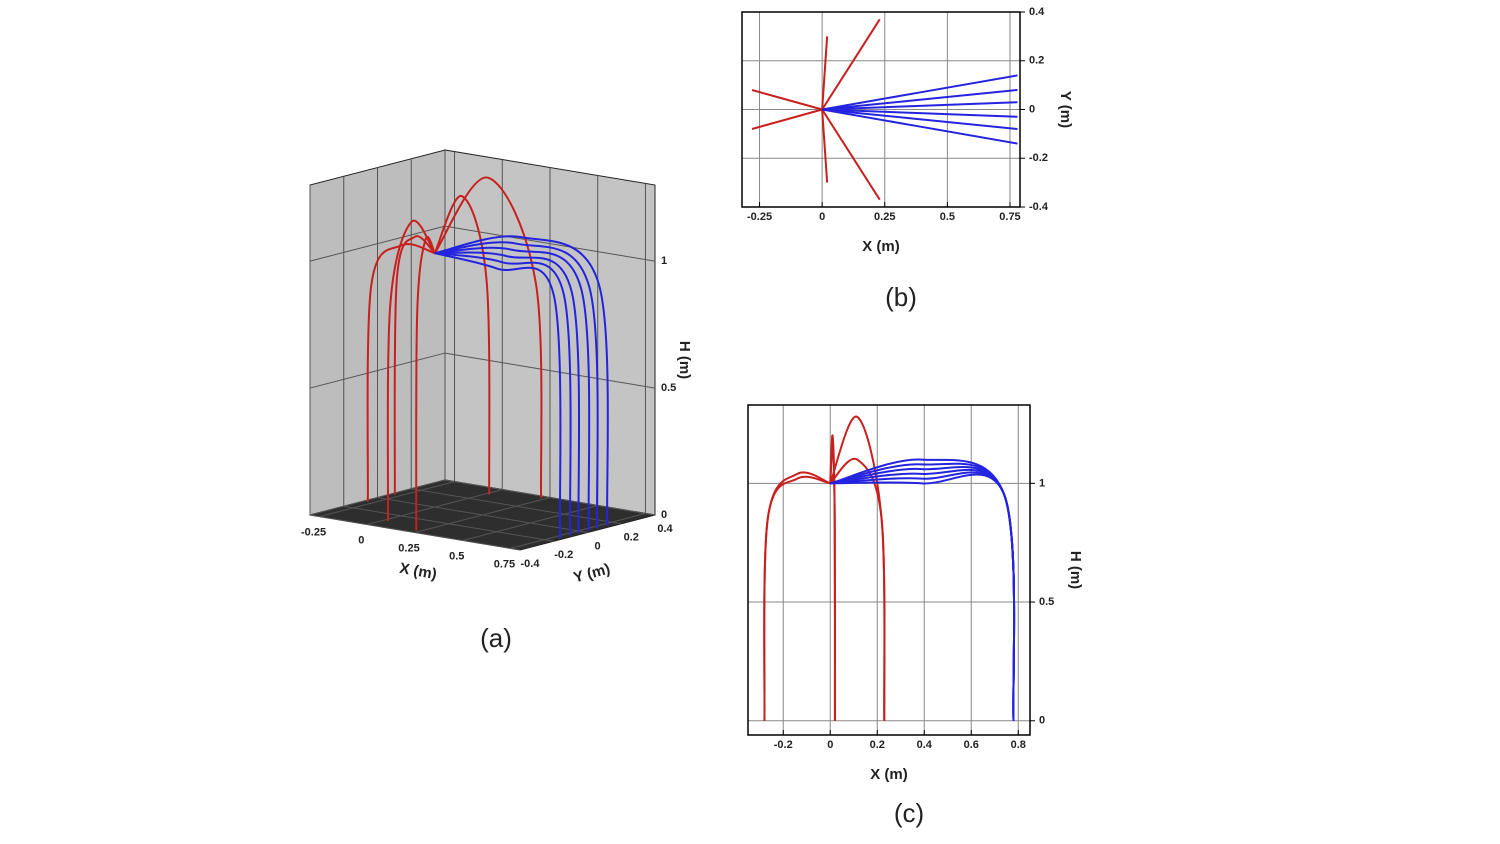  I want to click on x-tick-label: 0.2, so click(877, 745).